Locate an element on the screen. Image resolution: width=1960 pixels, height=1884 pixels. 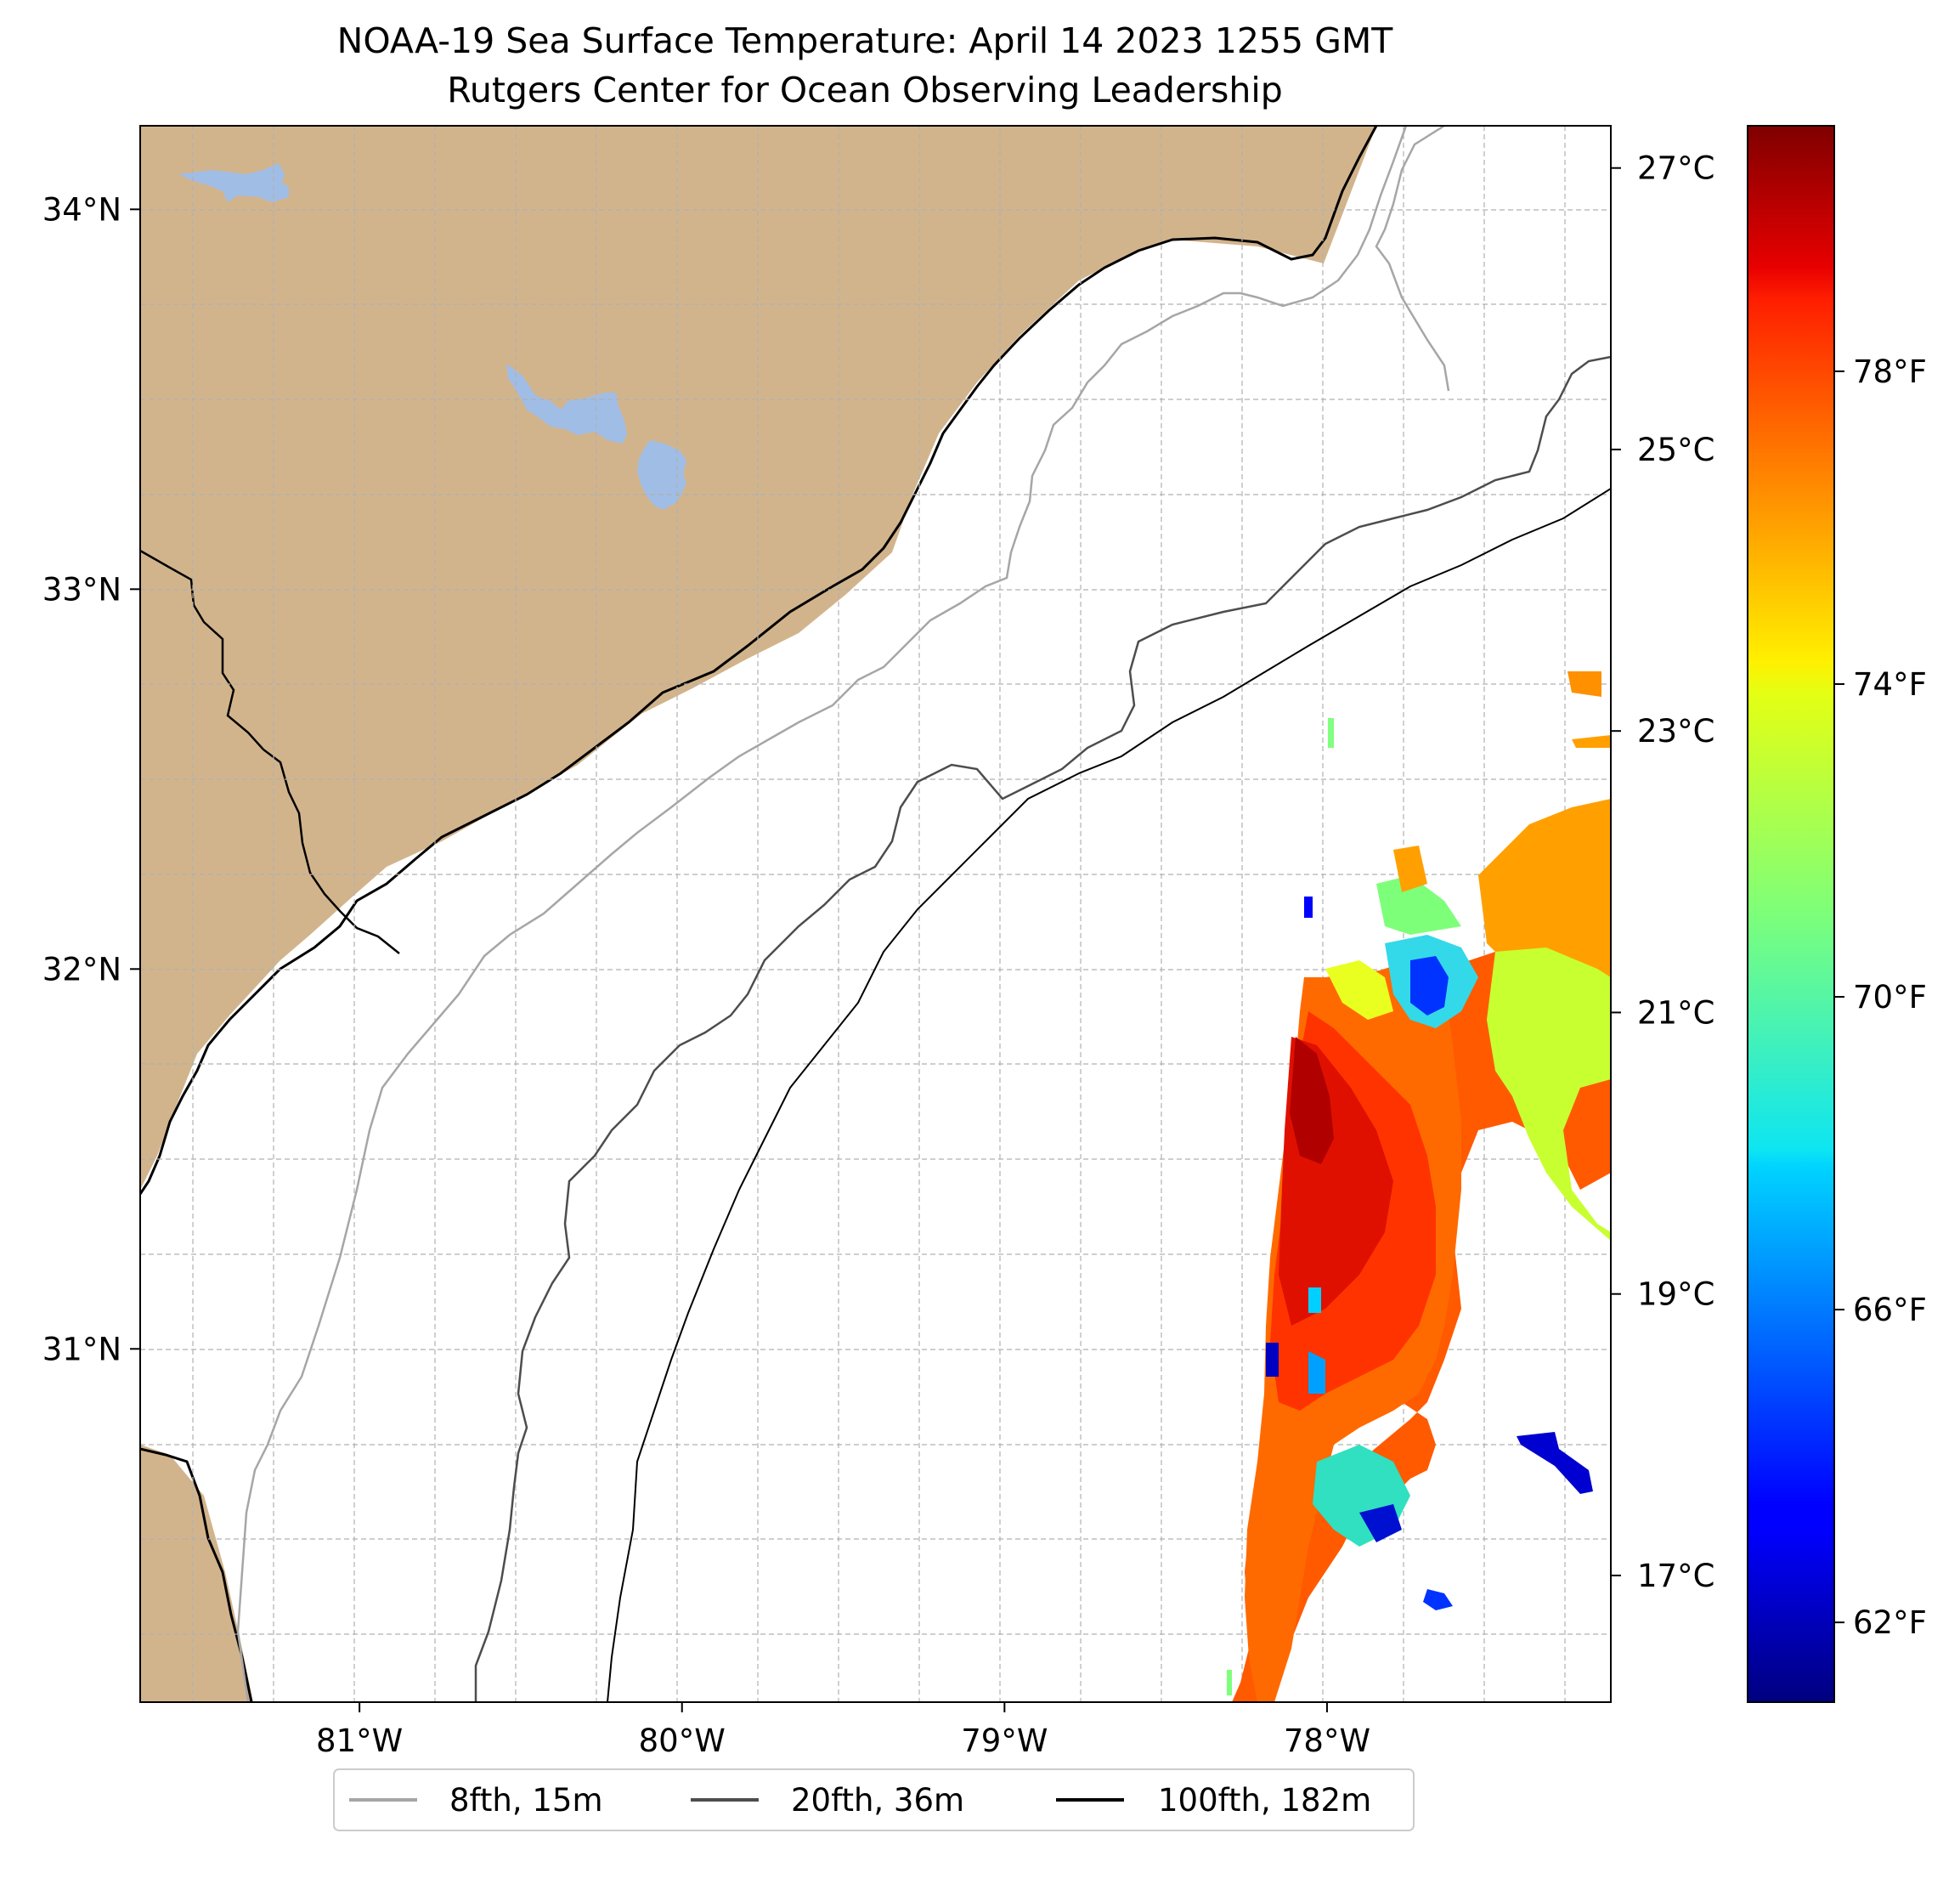
fahrenheit-tick-label: 70°F is located at coordinates (1890, 997).